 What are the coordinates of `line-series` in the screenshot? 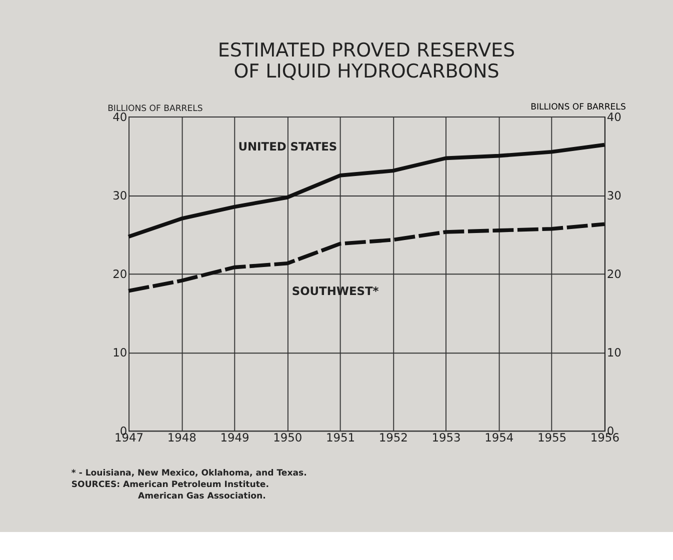 It's located at (366, 190).